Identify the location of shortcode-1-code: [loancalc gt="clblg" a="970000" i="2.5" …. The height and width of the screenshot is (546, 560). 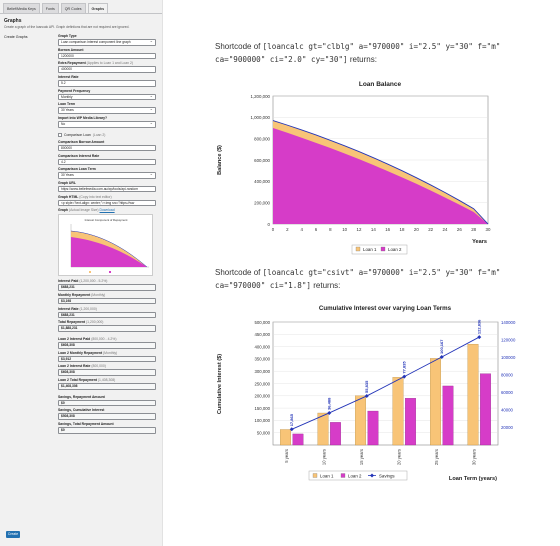
(358, 53).